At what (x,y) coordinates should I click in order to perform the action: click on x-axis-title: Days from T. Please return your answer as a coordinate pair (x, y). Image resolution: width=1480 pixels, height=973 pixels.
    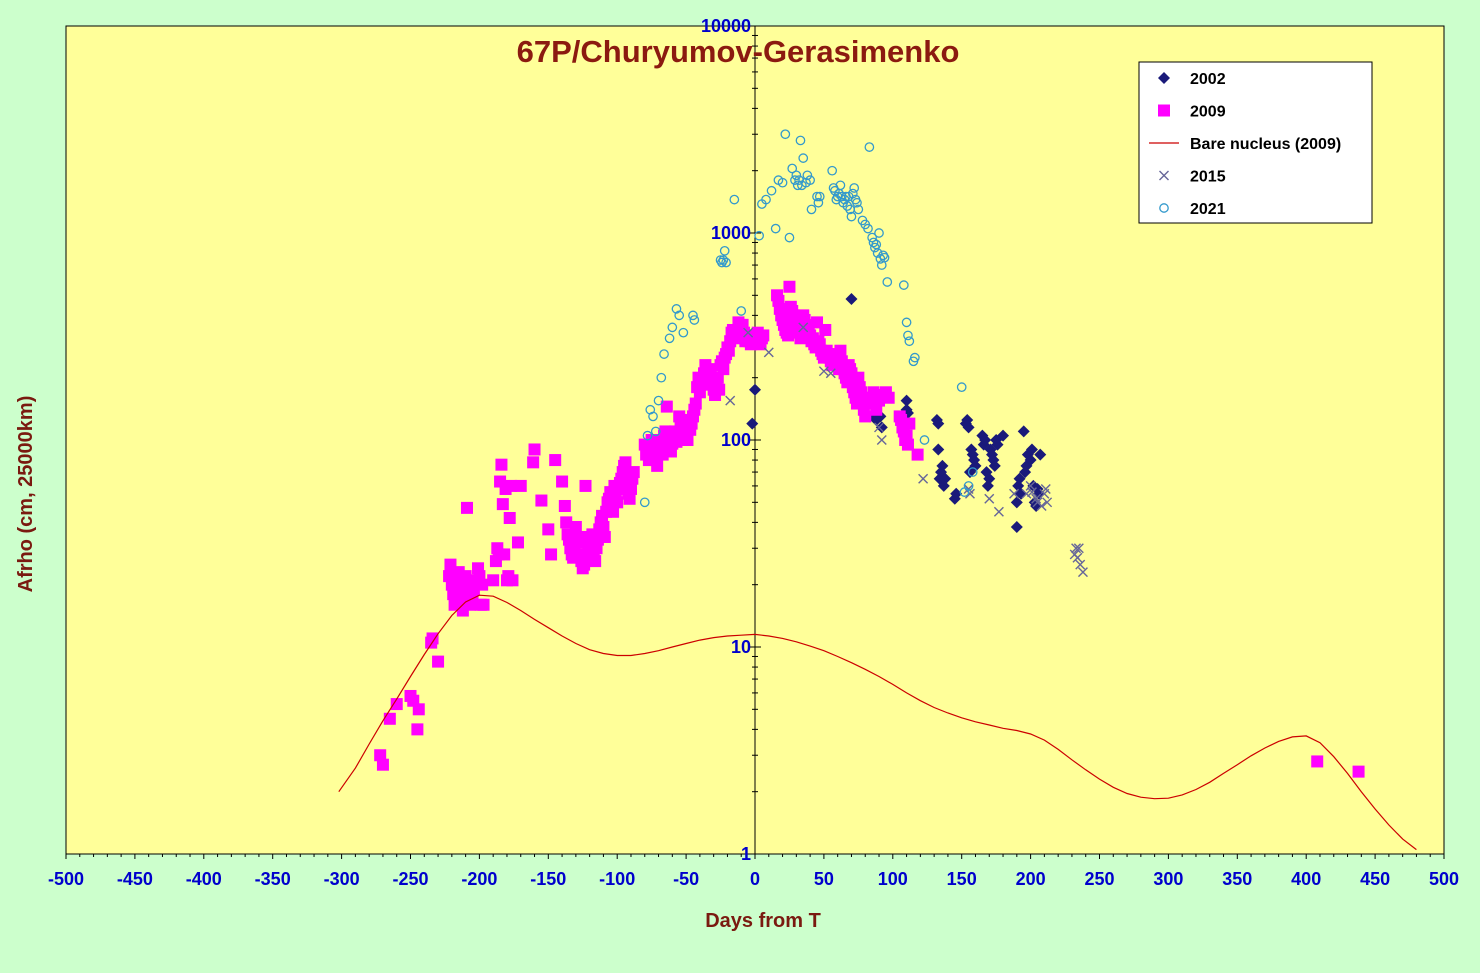
    Looking at the image, I should click on (763, 921).